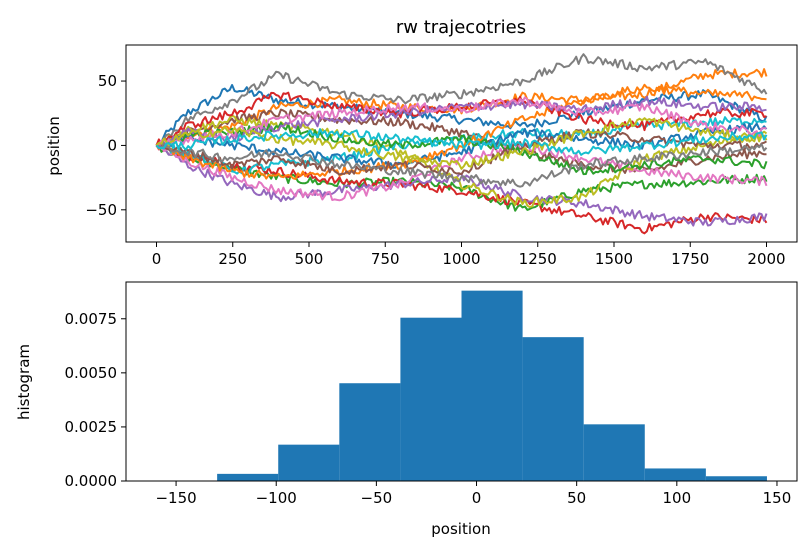 The height and width of the screenshot is (554, 810). I want to click on x-tick-label: 2000, so click(766, 259).